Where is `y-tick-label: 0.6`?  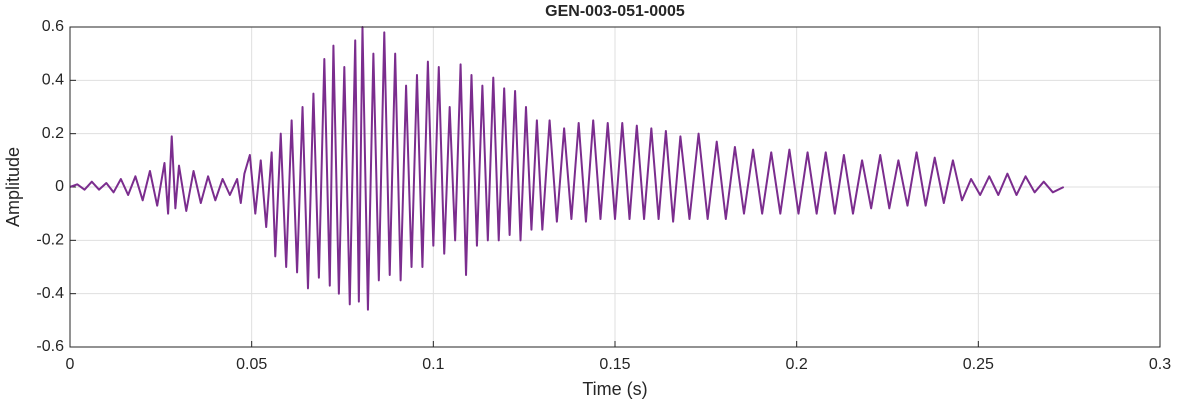
y-tick-label: 0.6 is located at coordinates (53, 26).